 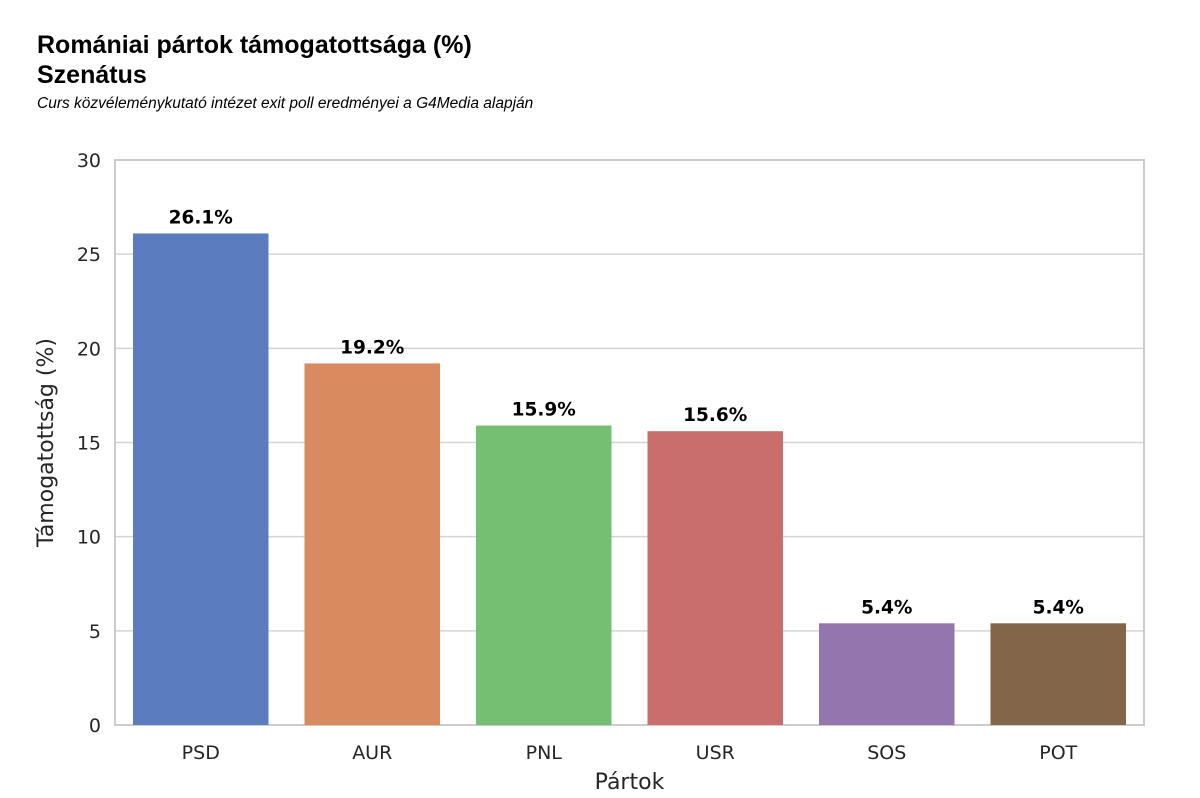 I want to click on y-axis-title: Támogatottság (%), so click(x=46, y=443).